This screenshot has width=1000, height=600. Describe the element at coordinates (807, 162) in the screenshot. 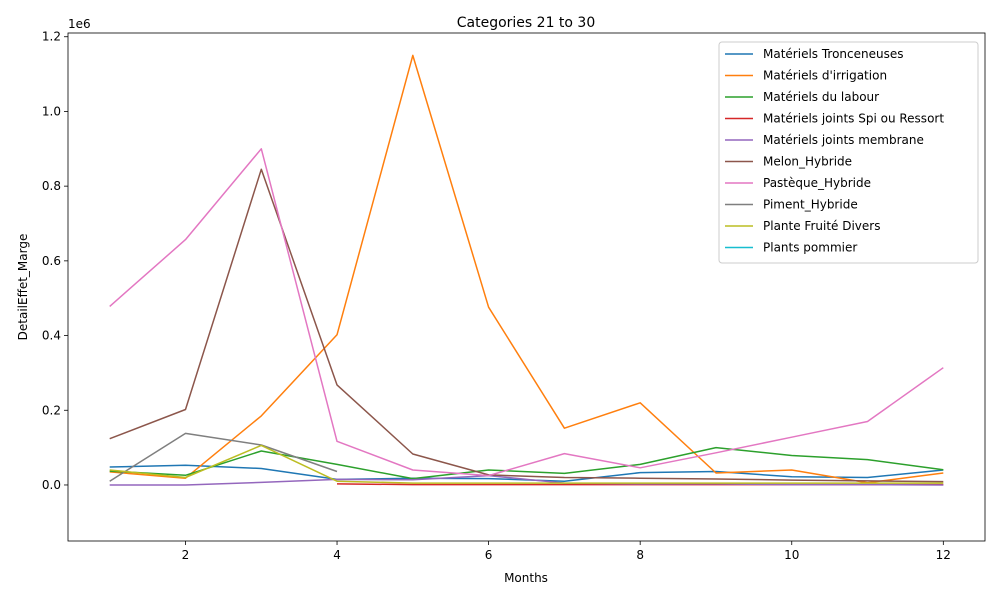

I see `legend-label: Melon_Hybride` at that location.